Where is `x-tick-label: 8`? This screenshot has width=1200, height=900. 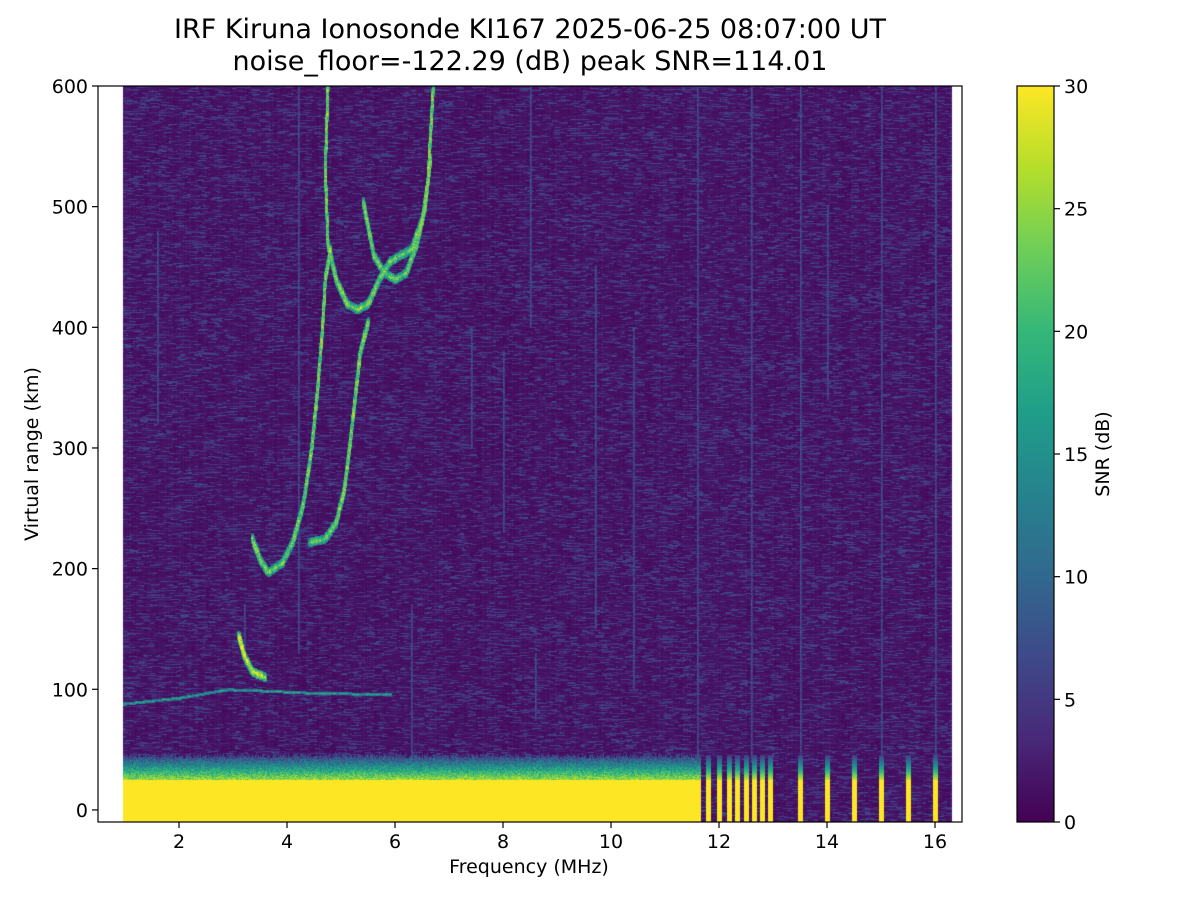
x-tick-label: 8 is located at coordinates (503, 842).